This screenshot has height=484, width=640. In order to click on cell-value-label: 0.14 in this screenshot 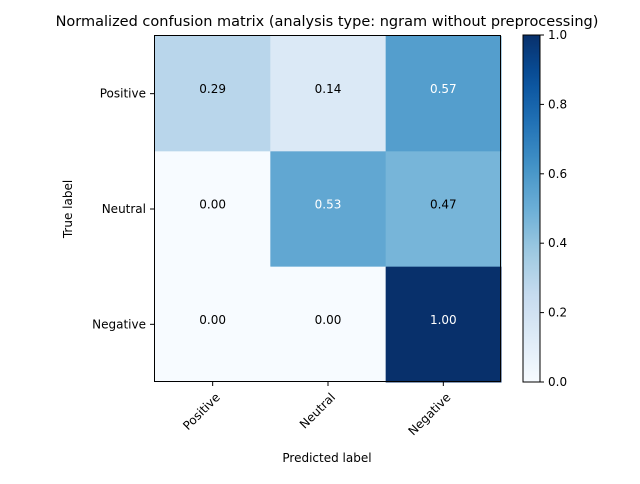, I will do `click(328, 89)`.